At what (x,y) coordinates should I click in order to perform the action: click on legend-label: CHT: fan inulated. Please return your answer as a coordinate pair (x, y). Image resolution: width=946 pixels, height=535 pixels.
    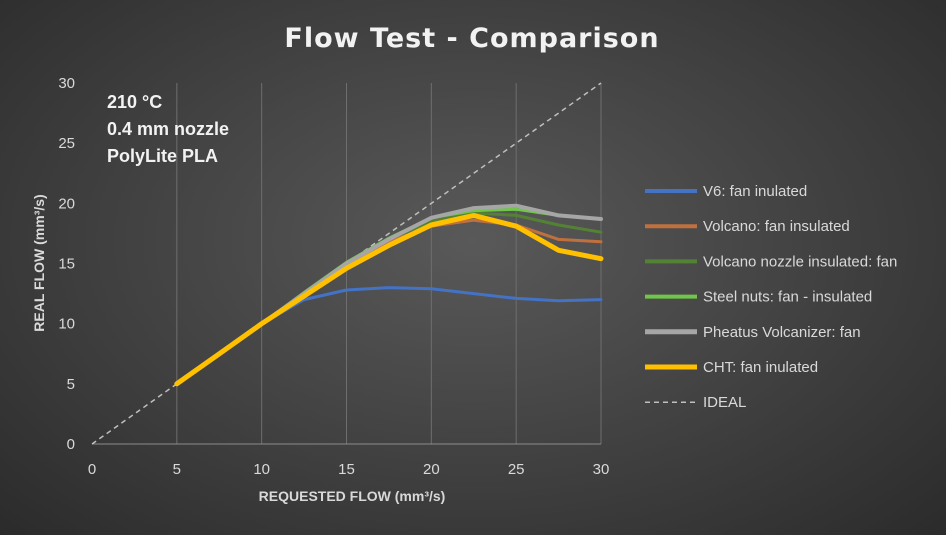
    Looking at the image, I should click on (760, 367).